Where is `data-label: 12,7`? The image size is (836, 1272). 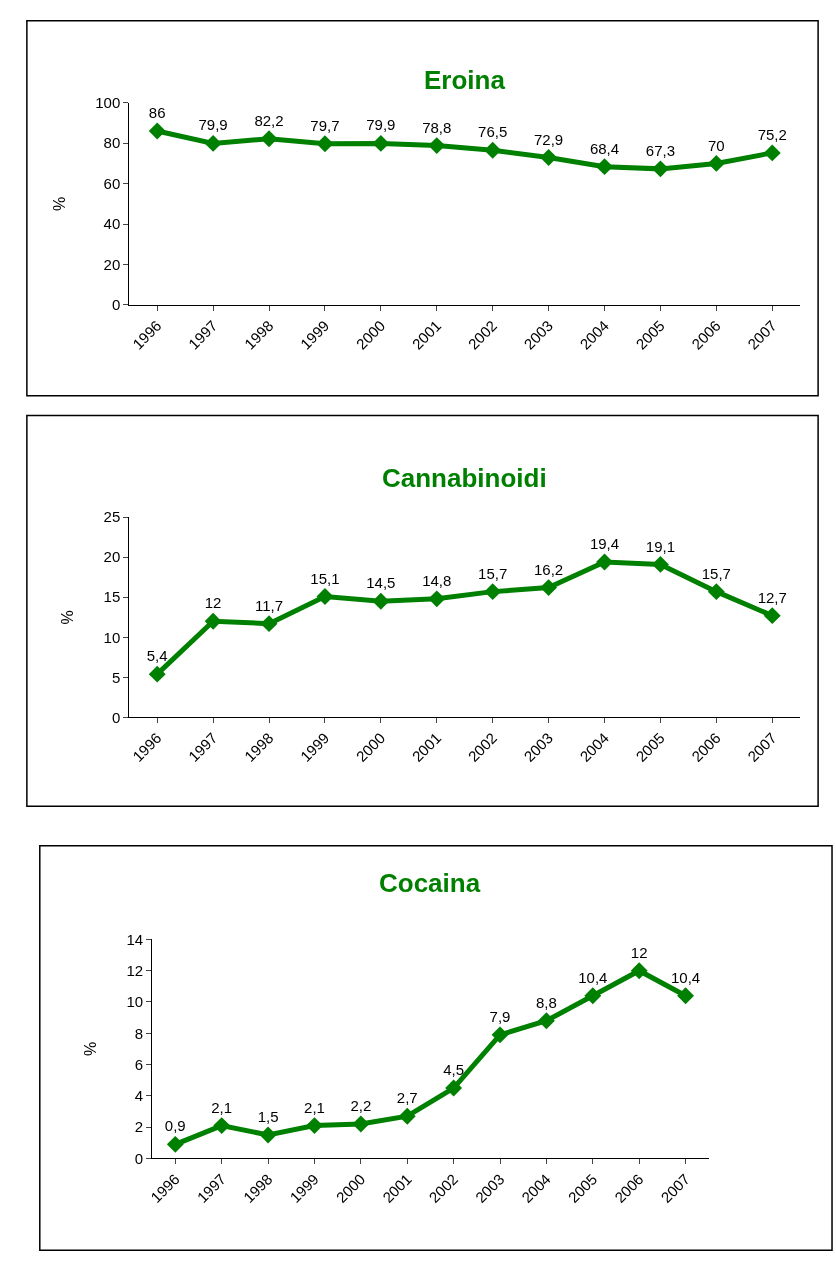 data-label: 12,7 is located at coordinates (772, 597).